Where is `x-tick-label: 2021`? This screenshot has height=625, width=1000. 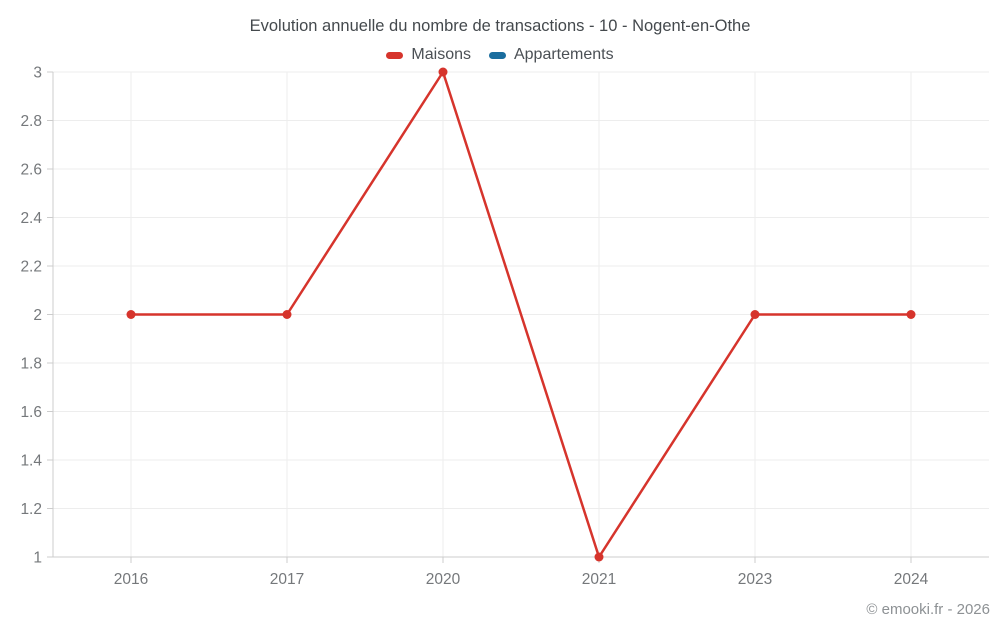 x-tick-label: 2021 is located at coordinates (599, 579).